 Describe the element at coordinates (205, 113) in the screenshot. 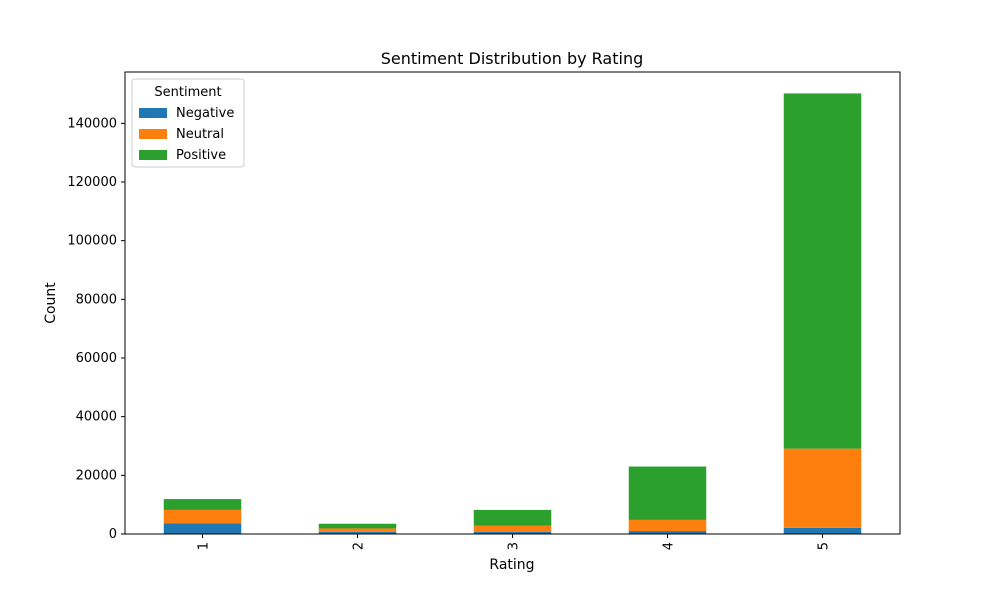

I see `legend-label-negative: Negative` at that location.